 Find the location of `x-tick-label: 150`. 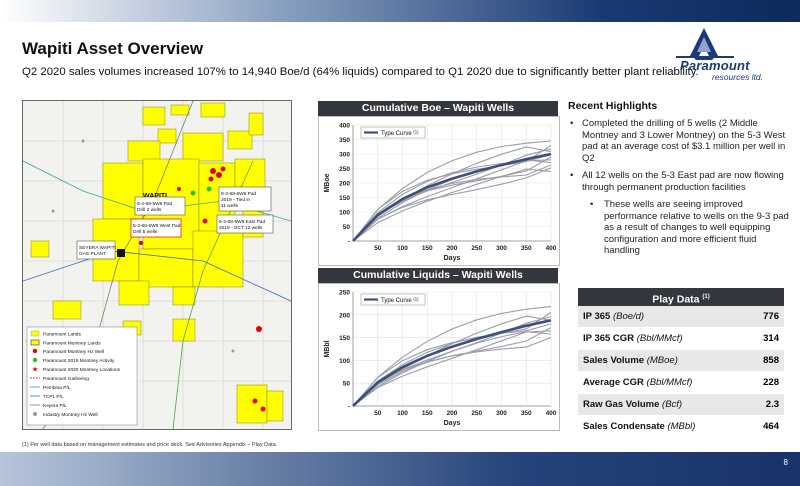

x-tick-label: 150 is located at coordinates (427, 413).